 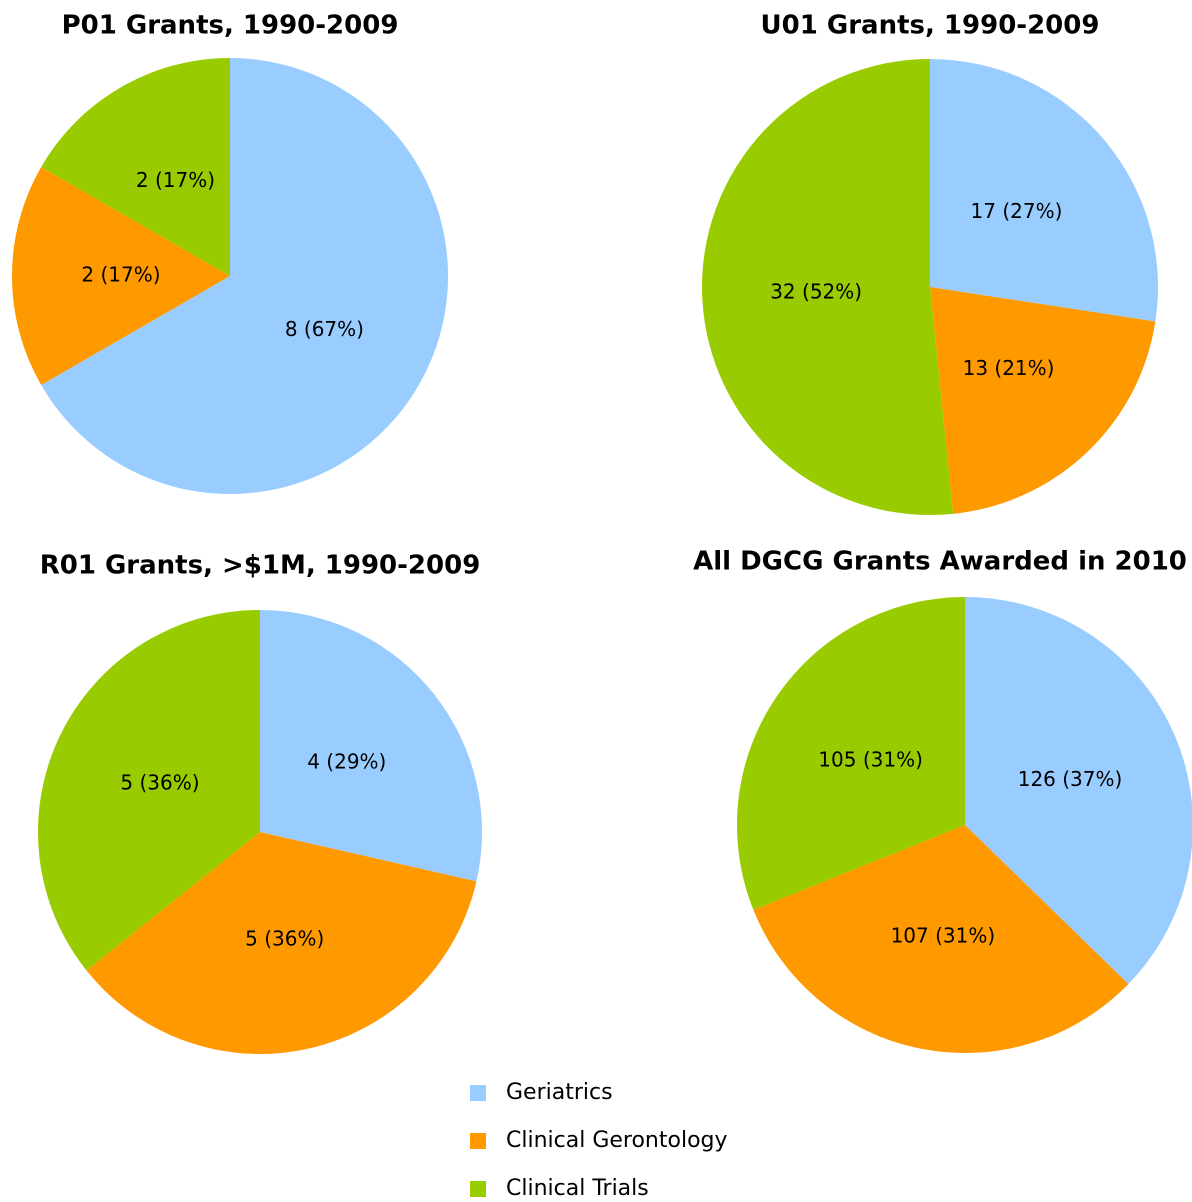 What do you see at coordinates (943, 935) in the screenshot?
I see `data-label: 107 (31%)` at bounding box center [943, 935].